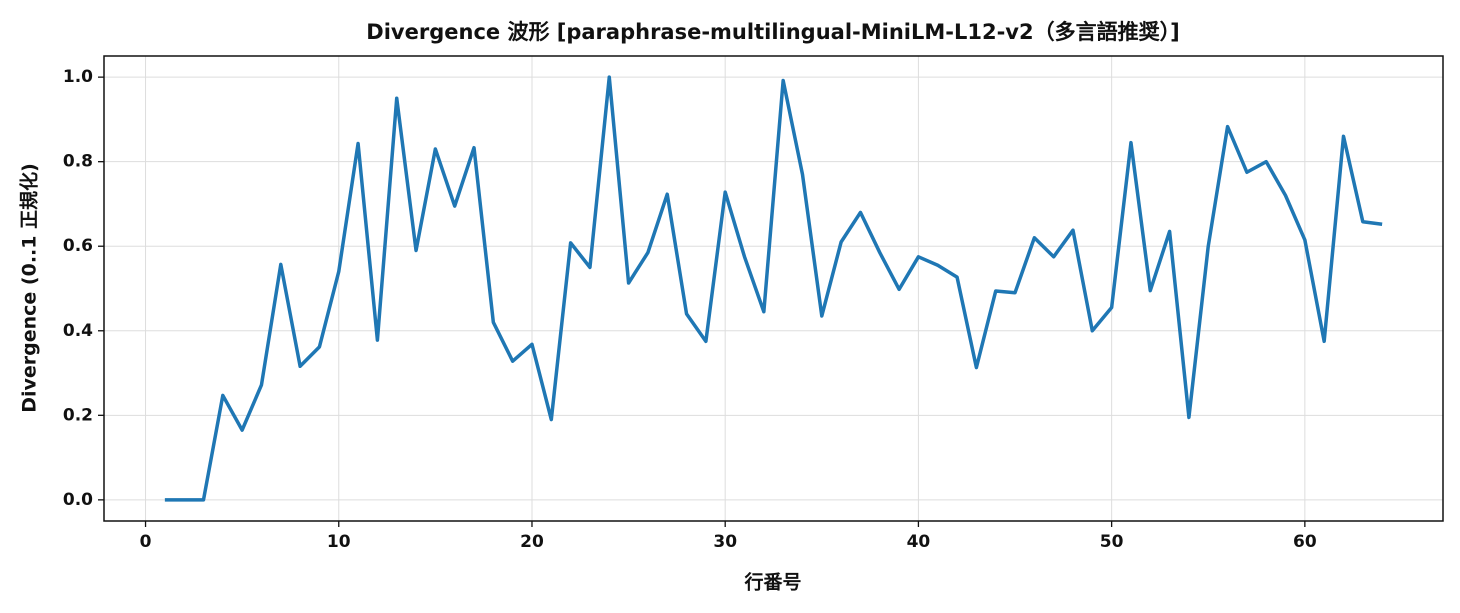 The width and height of the screenshot is (1460, 613). Describe the element at coordinates (1112, 542) in the screenshot. I see `x-tick-label: 50` at that location.